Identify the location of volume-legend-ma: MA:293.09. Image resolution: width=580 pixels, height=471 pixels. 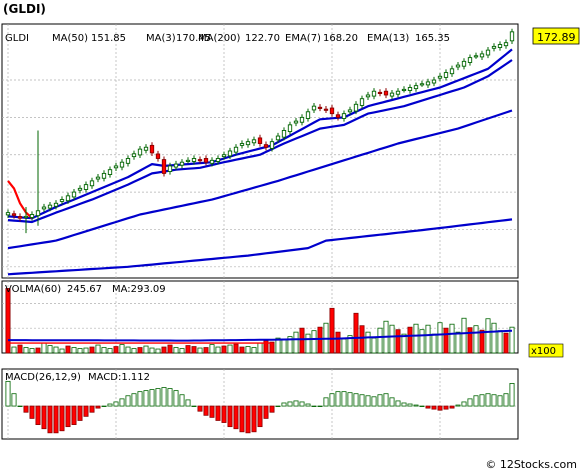
(139, 289).